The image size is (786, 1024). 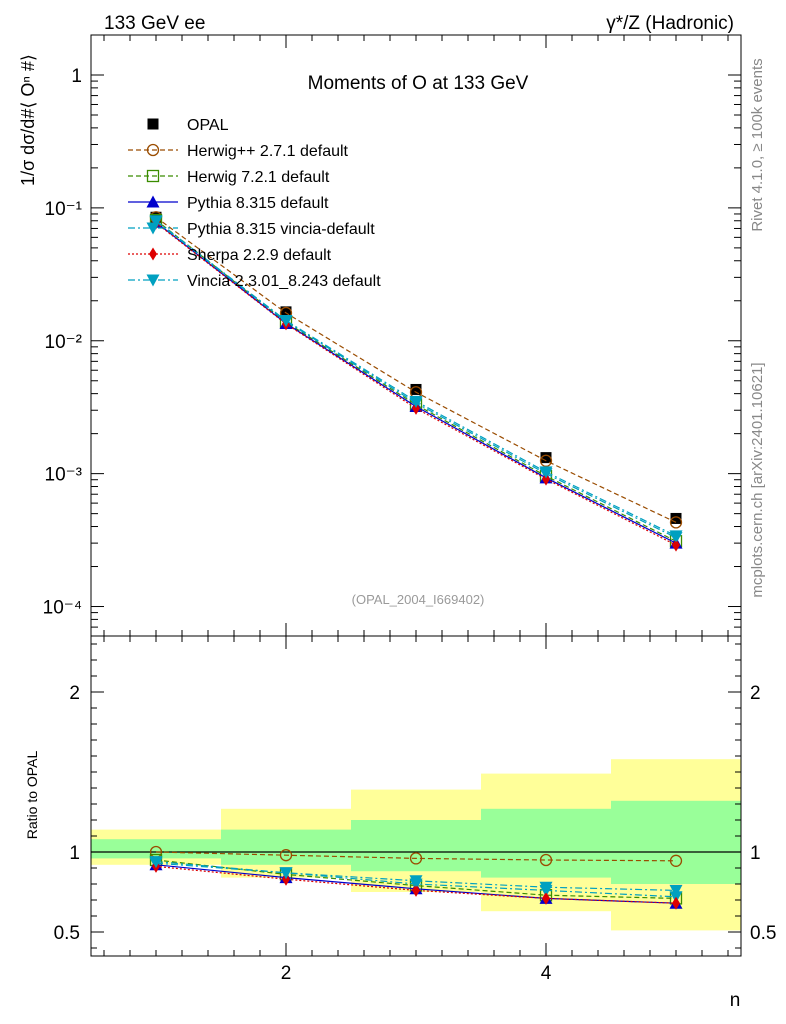 What do you see at coordinates (757, 479) in the screenshot?
I see `mcplots-label: mcplots.cern.ch [arXiv:2401.10621]` at bounding box center [757, 479].